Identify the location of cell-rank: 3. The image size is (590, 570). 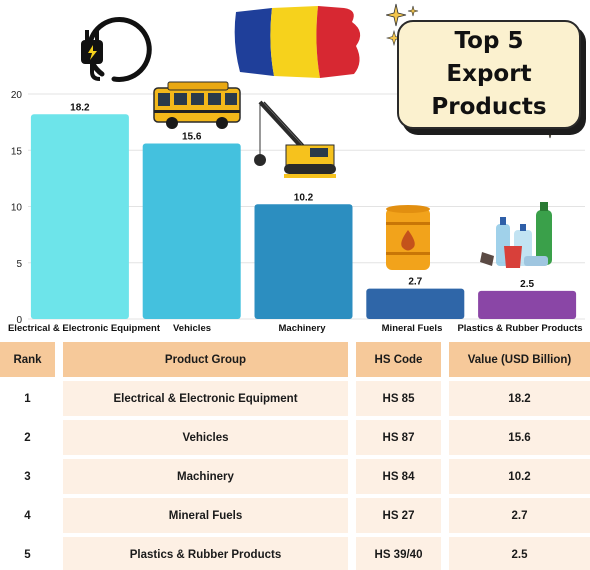
(27, 476).